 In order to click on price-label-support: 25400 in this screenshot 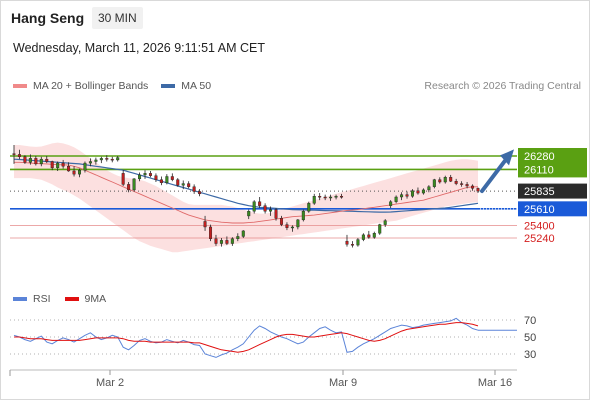, I will do `click(539, 226)`.